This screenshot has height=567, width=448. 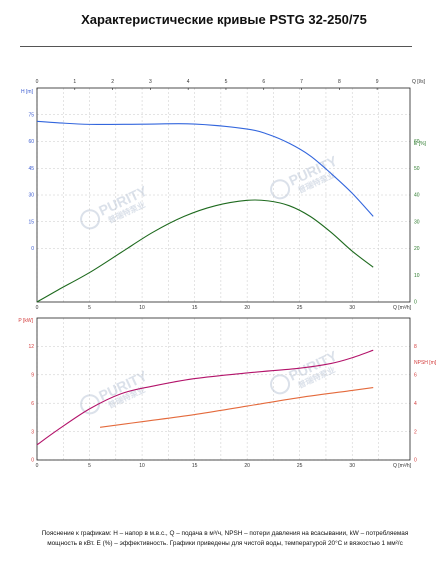 I want to click on left-tick-label: 12, so click(x=31, y=347).